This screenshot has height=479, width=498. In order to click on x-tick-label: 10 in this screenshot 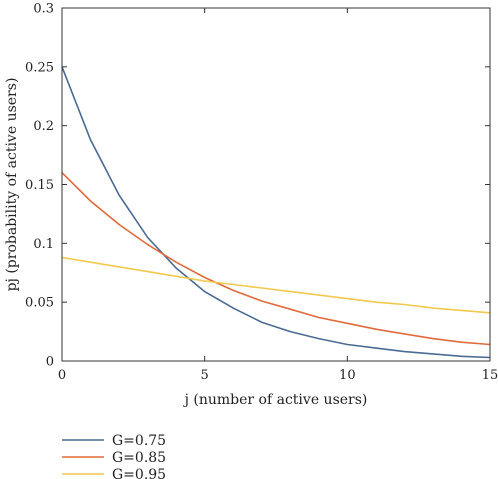, I will do `click(347, 375)`.